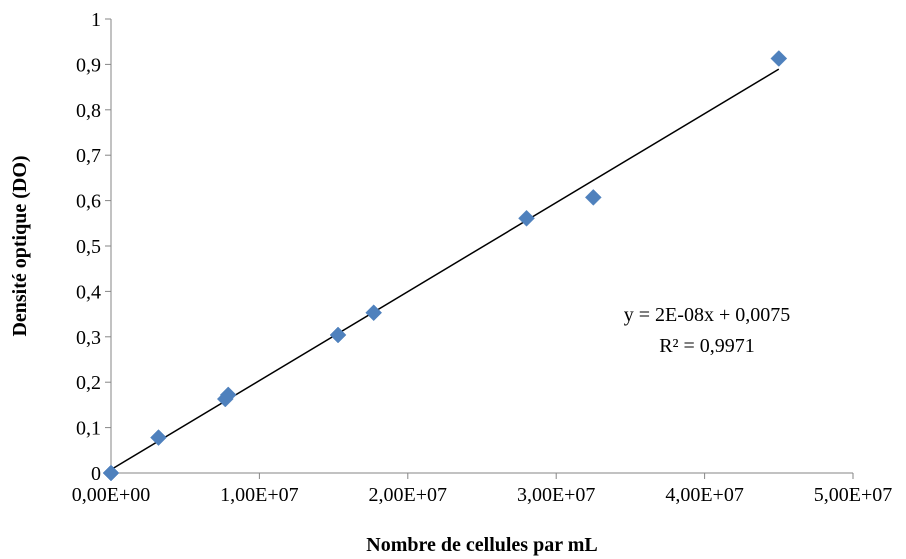  I want to click on x-tick-label: 5,00E+07, so click(853, 495).